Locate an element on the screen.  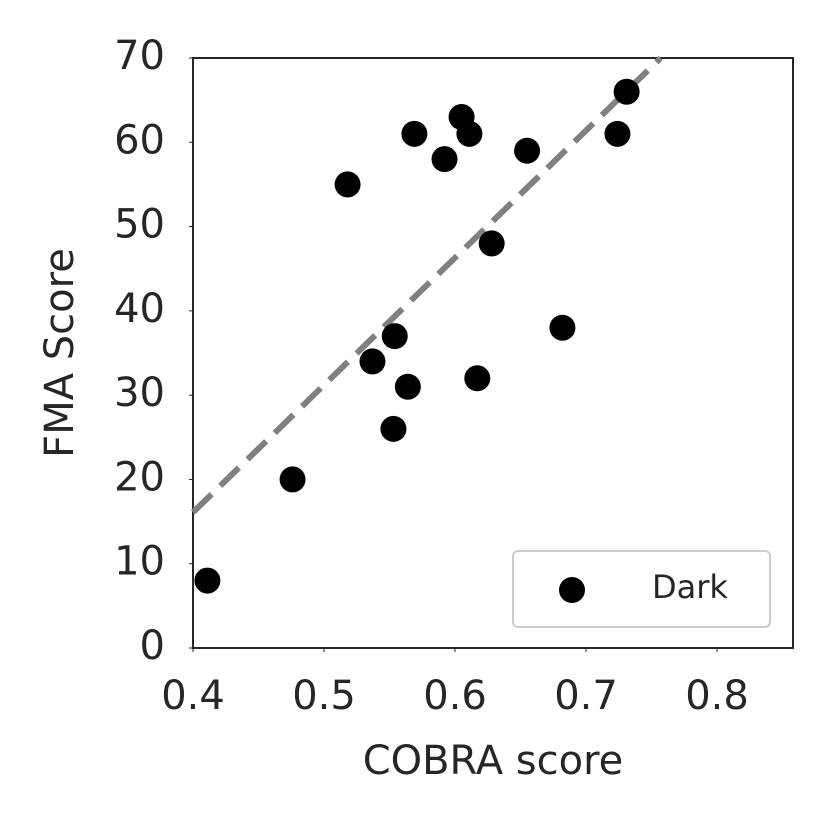
x-axis-label: COBRA score is located at coordinates (493, 761).